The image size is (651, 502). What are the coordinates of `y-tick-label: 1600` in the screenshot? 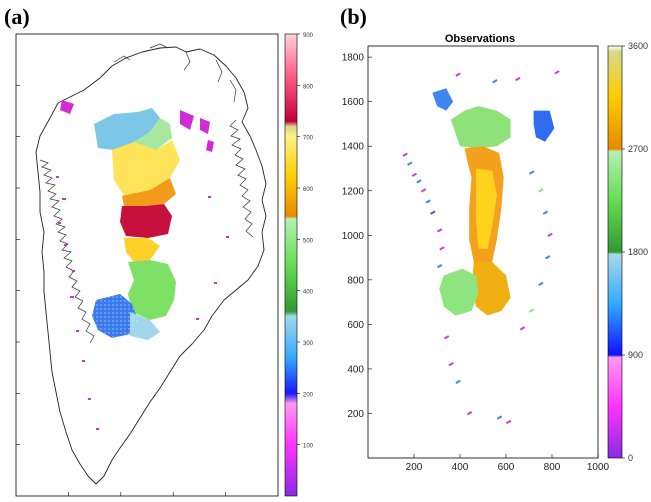 It's located at (353, 102).